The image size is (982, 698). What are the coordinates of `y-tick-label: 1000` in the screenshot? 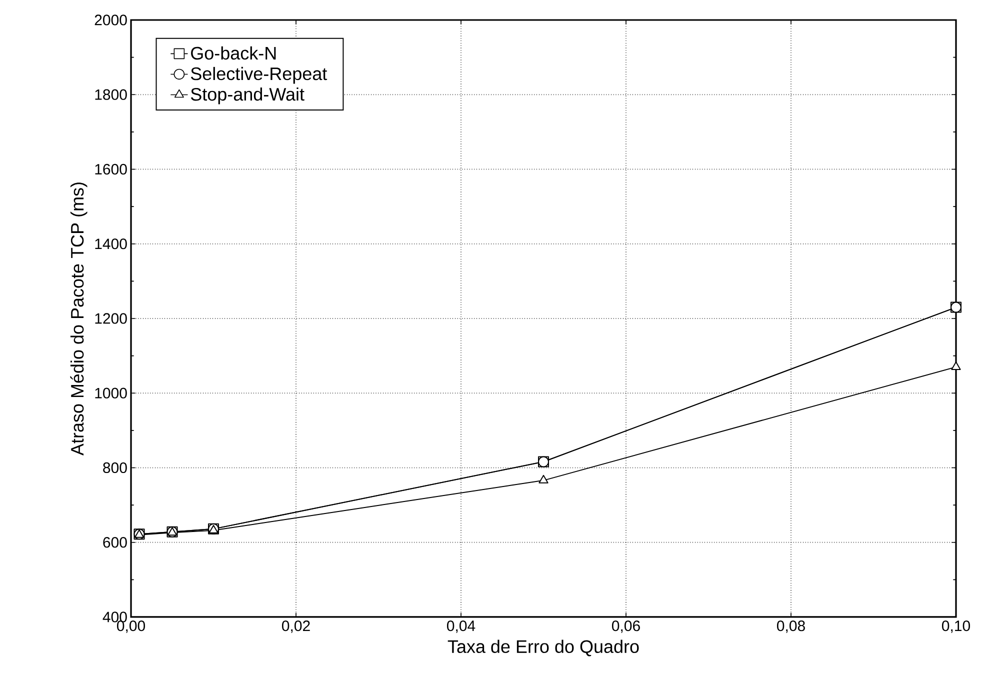 It's located at (111, 393).